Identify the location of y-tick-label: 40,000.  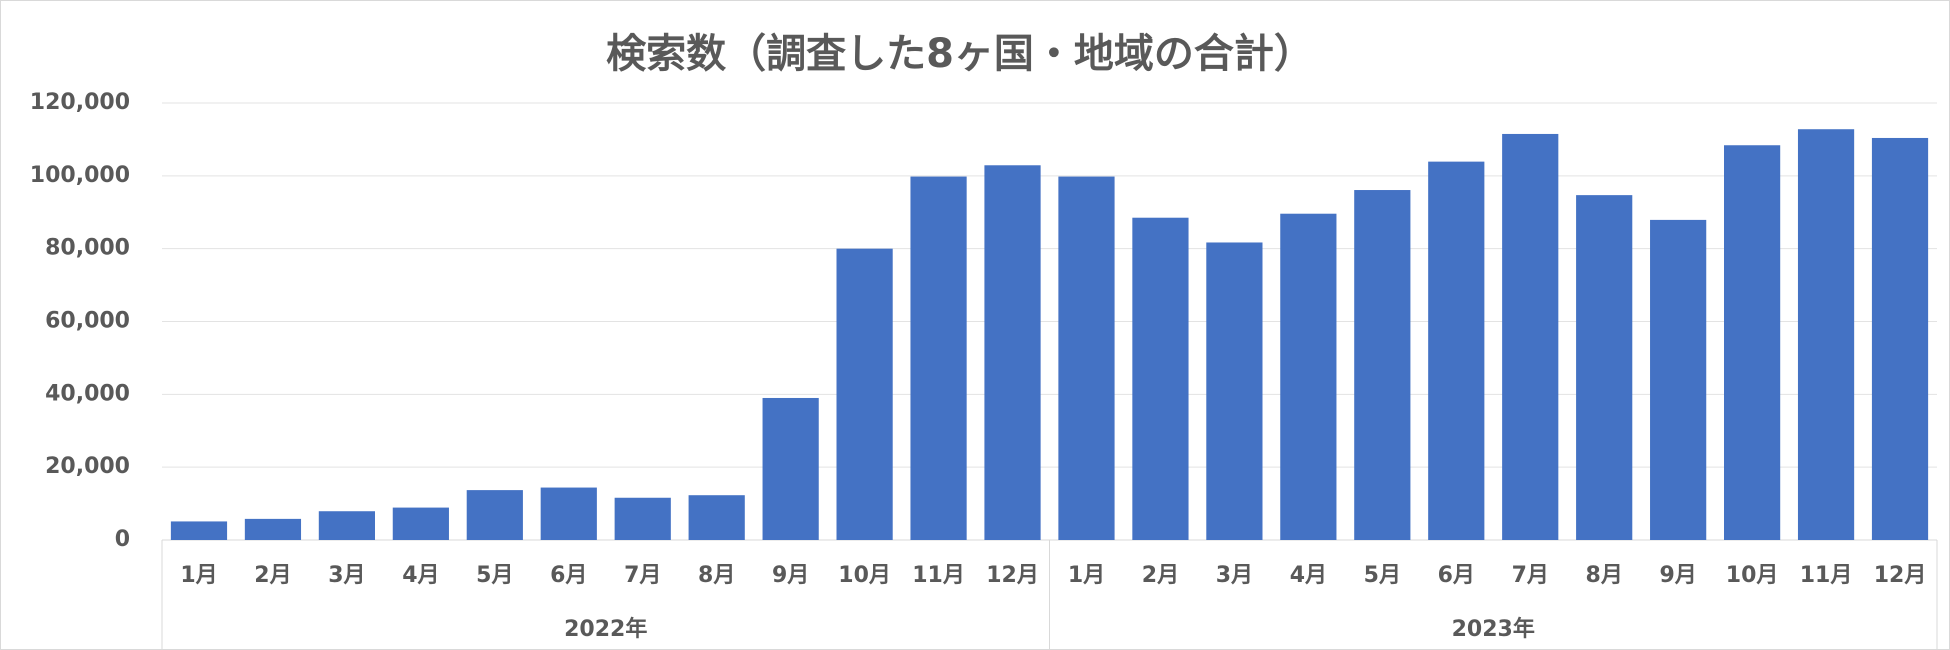
(87, 393).